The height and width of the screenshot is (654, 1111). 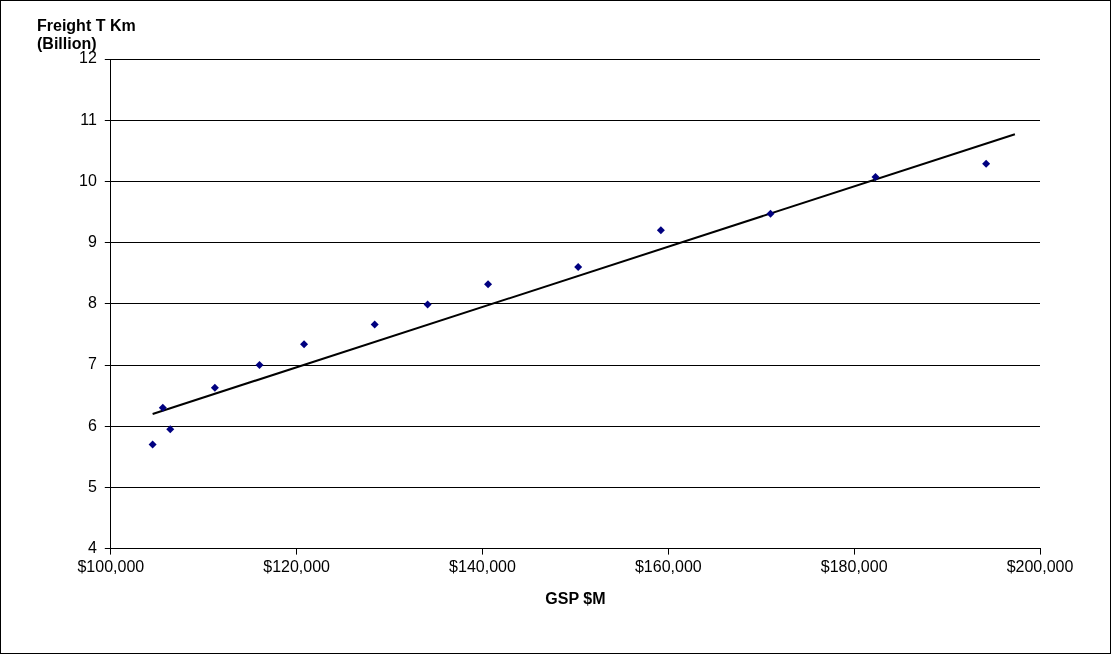 I want to click on y-axis-title: Freight T Km (Billion), so click(x=86, y=34).